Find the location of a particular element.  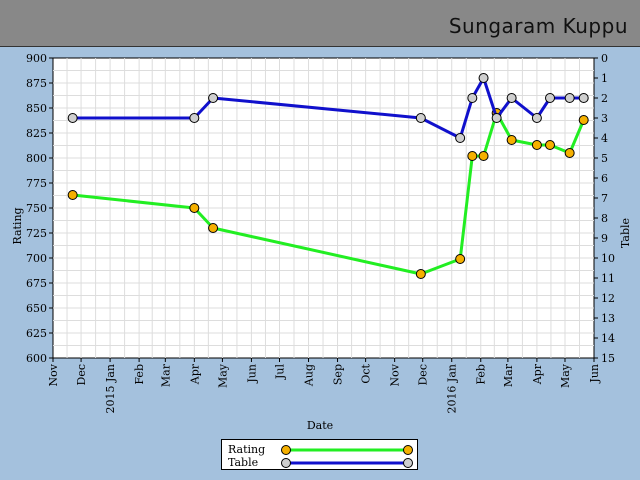

legend-marker-table-start is located at coordinates (286, 463).